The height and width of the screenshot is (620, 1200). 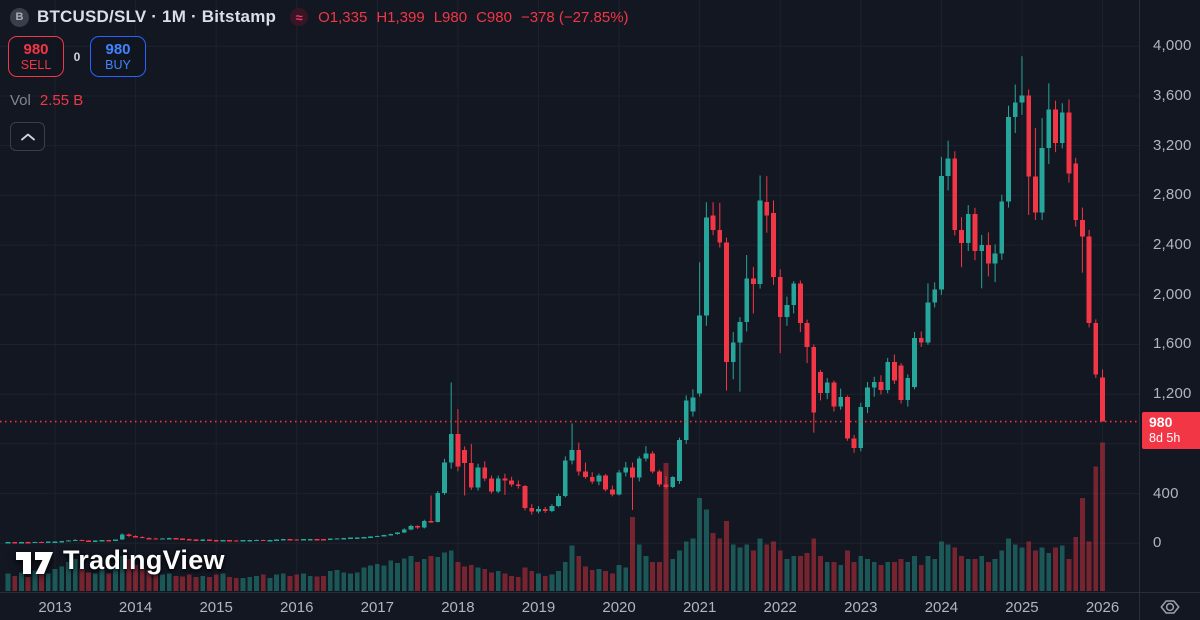 I want to click on sell-label: SELL, so click(x=36, y=64).